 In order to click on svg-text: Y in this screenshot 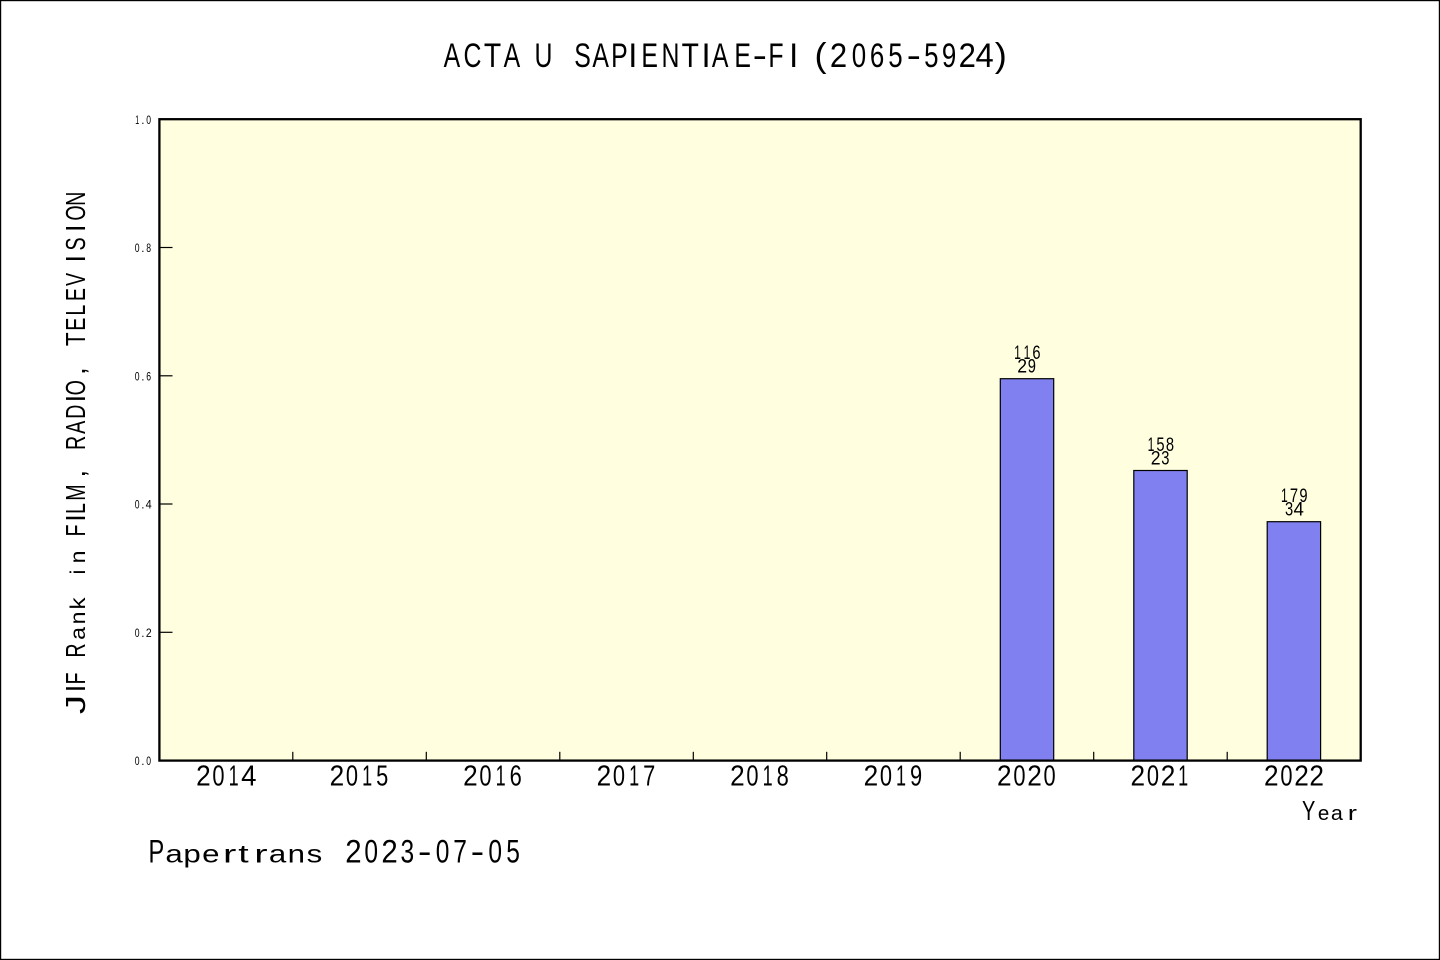, I will do `click(1308, 811)`.